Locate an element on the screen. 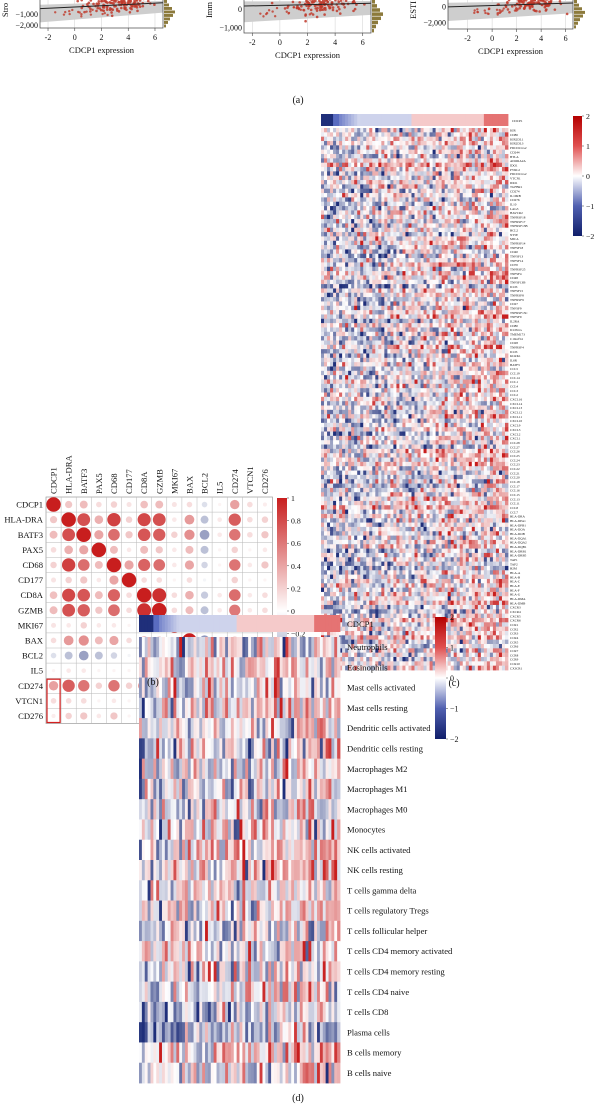 The width and height of the screenshot is (599, 1107). col-label-mki67: MKI67 is located at coordinates (174, 481).